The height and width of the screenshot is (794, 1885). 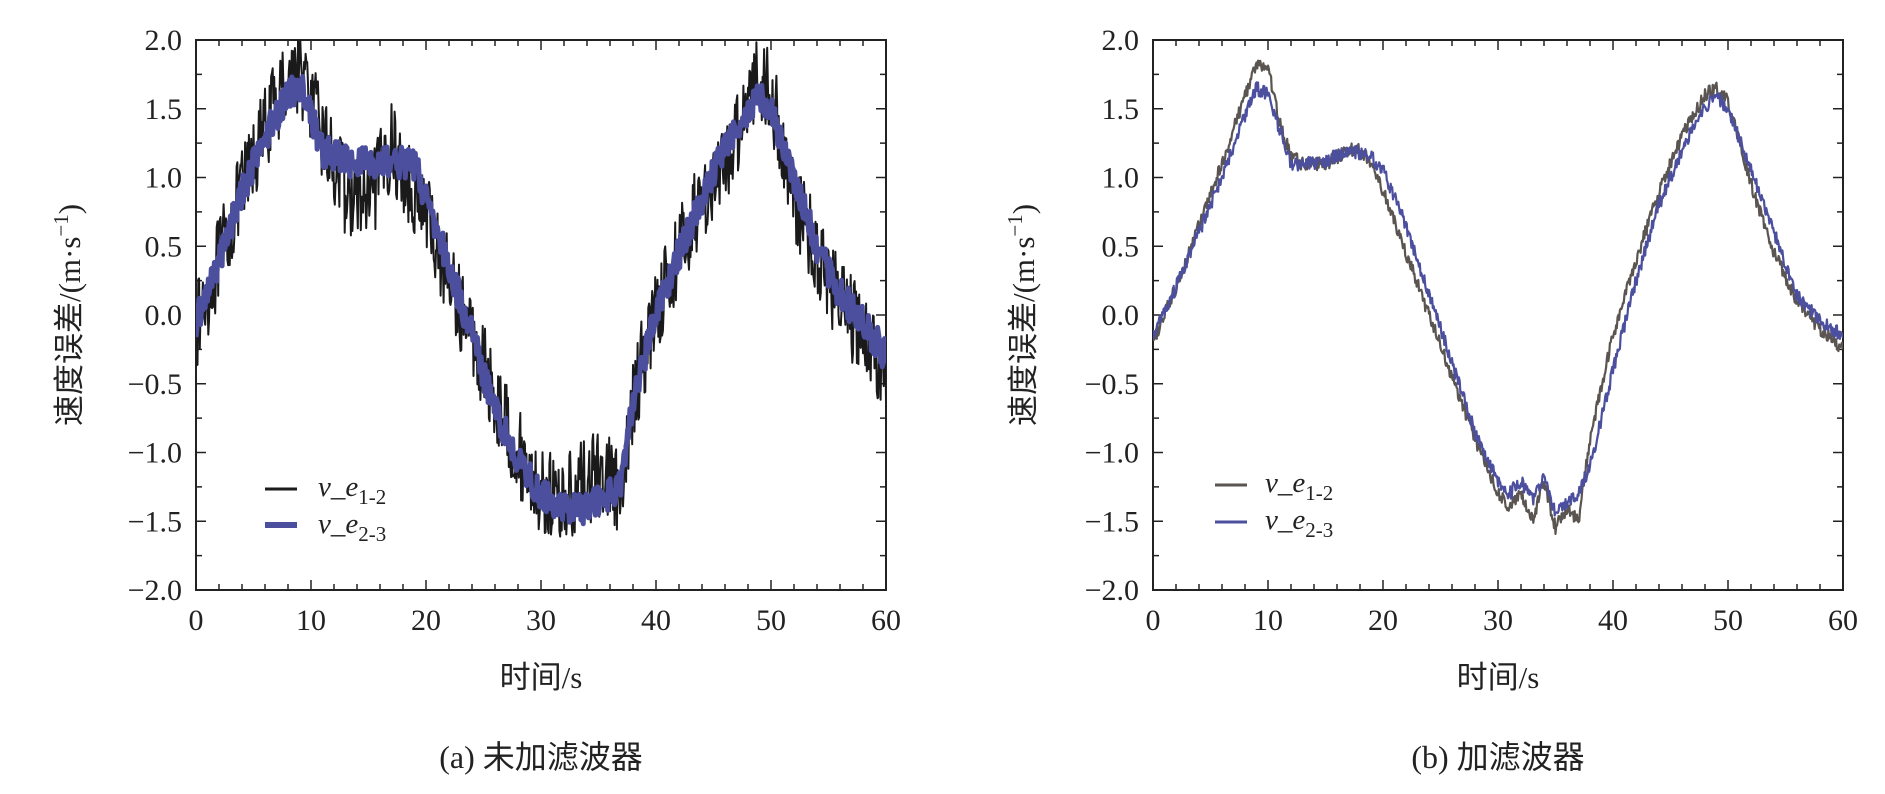 I want to click on panel-caption: (b) 加滤波器, so click(x=1497, y=757).